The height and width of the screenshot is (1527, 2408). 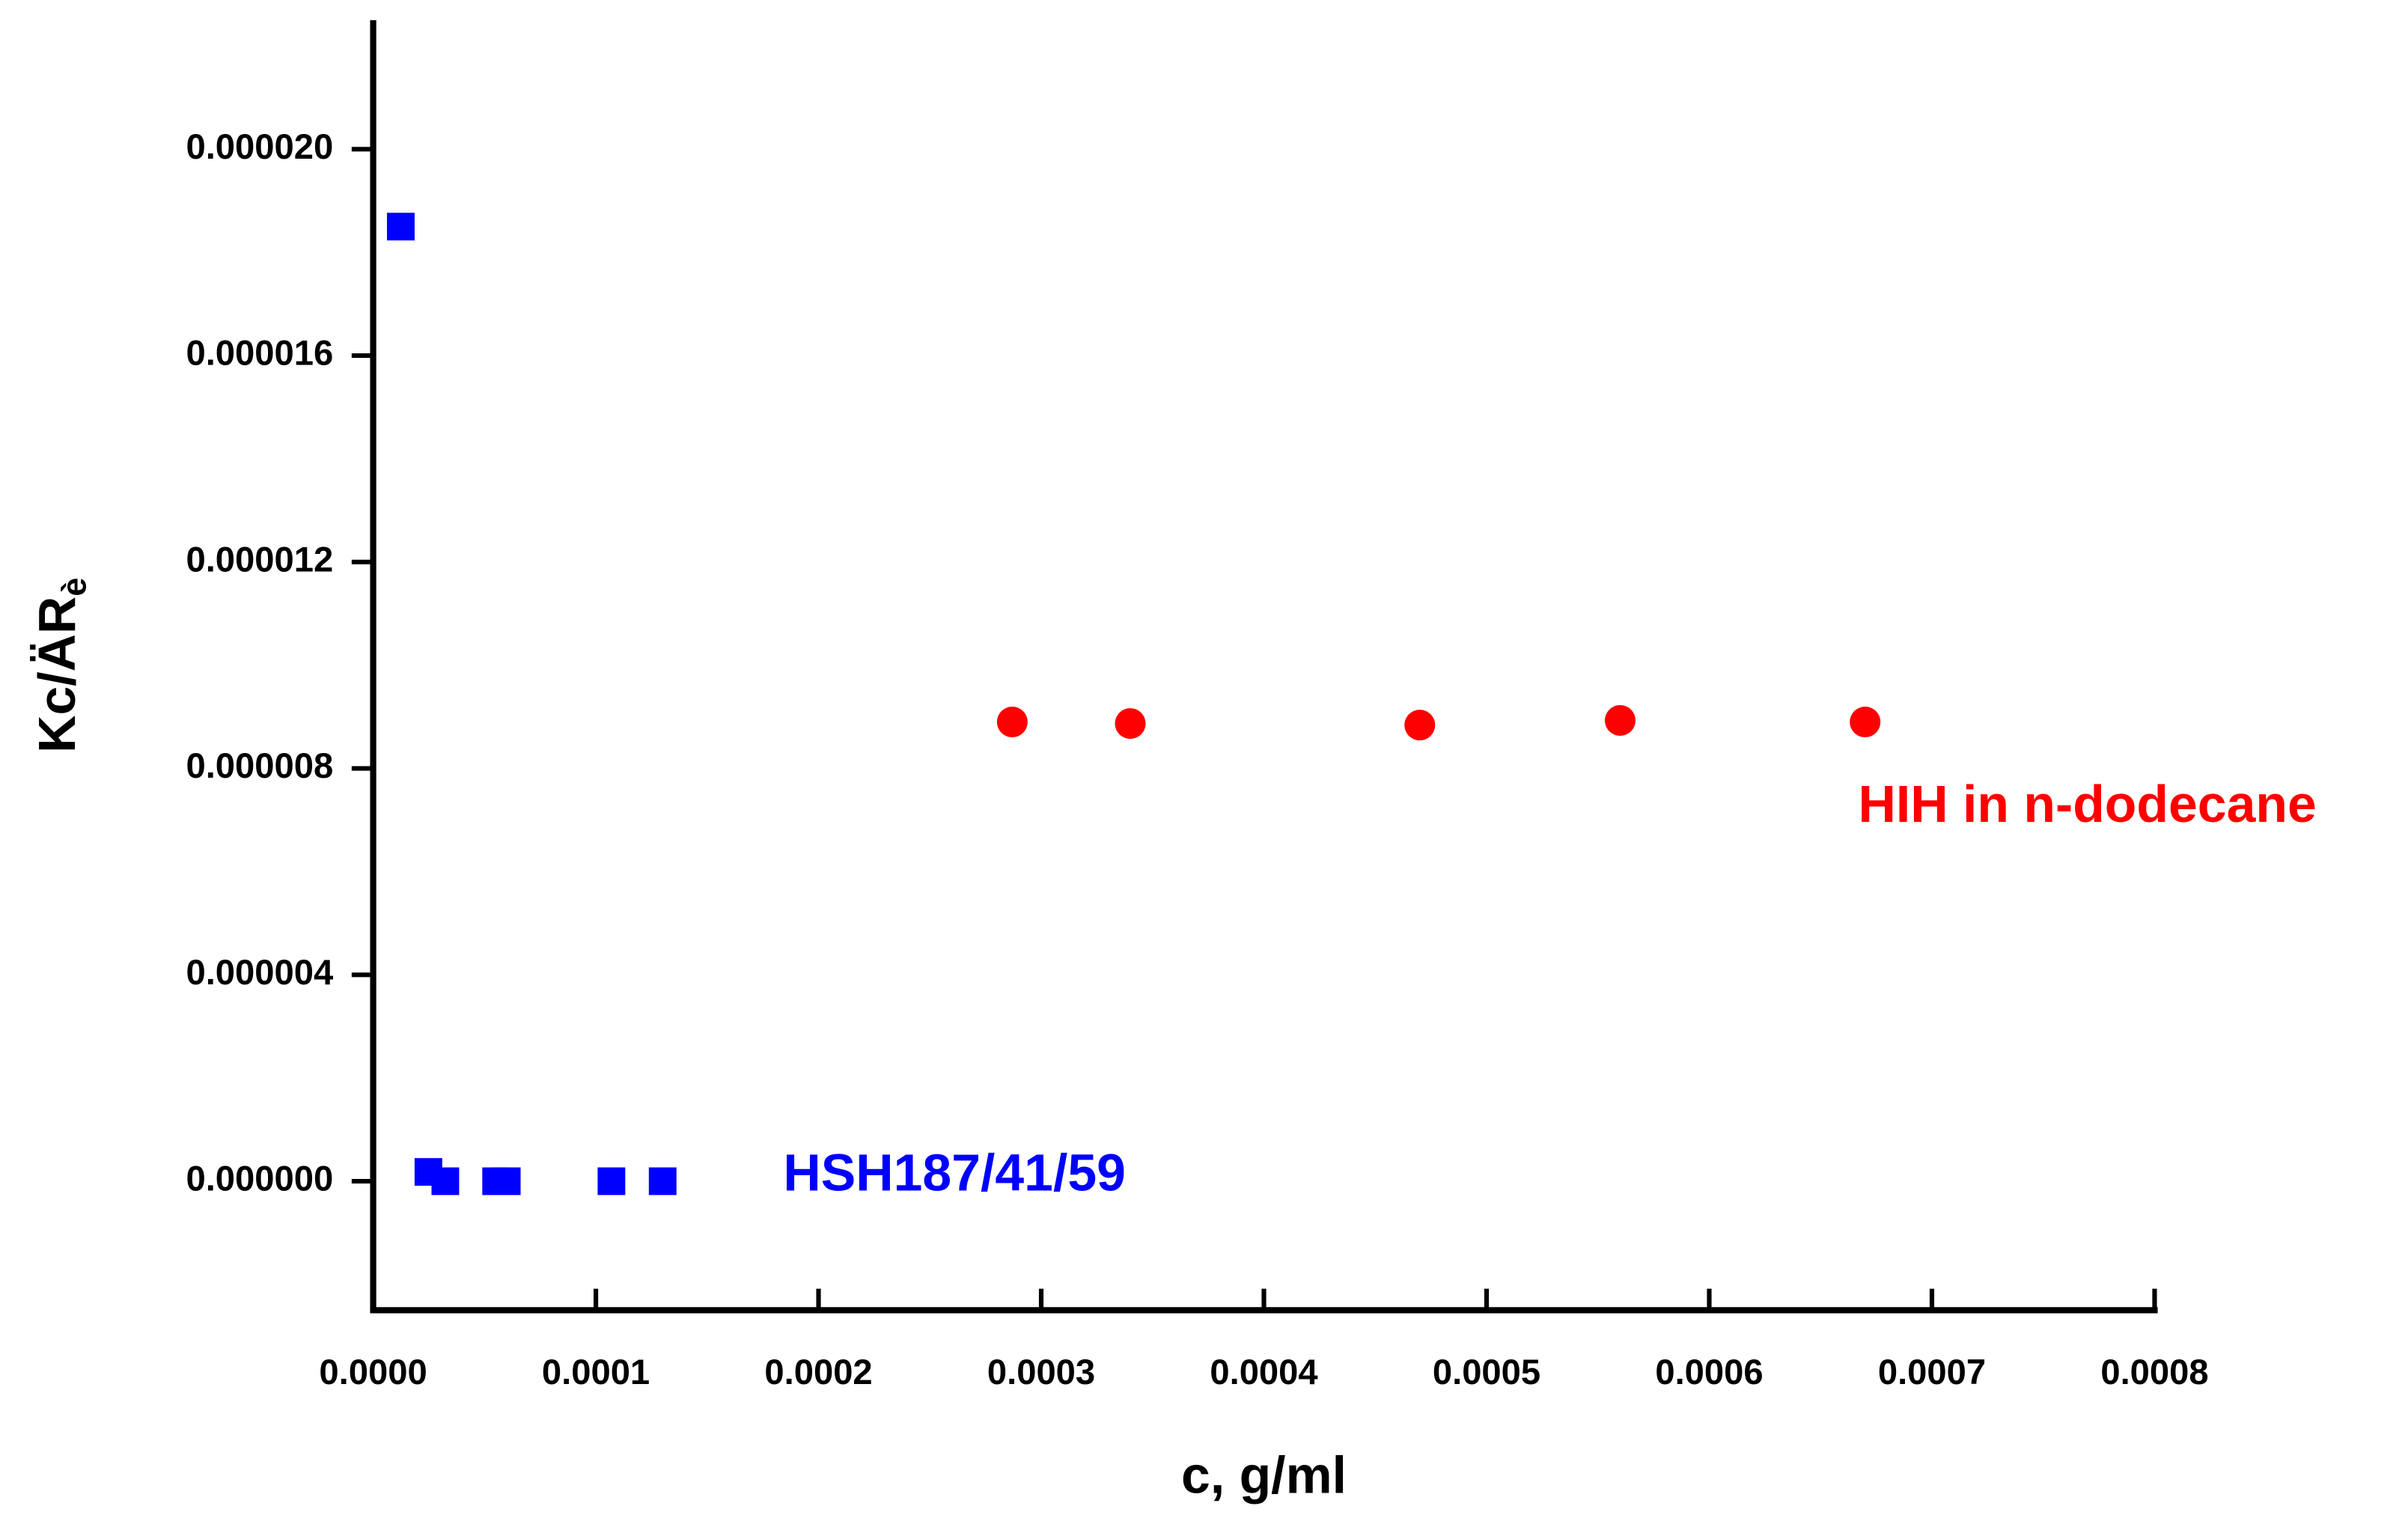 I want to click on x-tick-label: 0.0008, so click(x=2154, y=1372).